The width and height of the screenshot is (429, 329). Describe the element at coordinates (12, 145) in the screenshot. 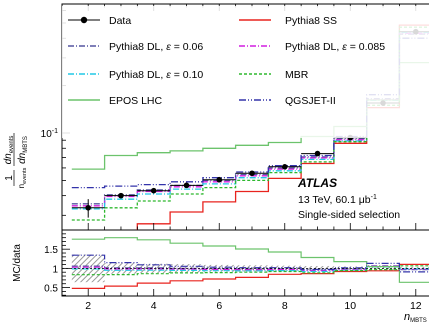

I see `ylabel-numerator-sub: events` at that location.